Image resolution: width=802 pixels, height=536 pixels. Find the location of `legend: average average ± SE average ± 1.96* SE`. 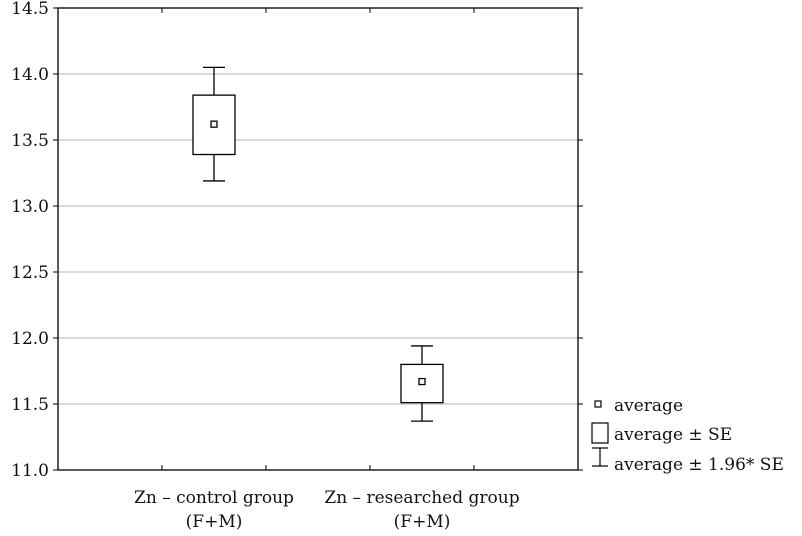

legend: average average ± SE average ± 1.96* SE is located at coordinates (687, 435).